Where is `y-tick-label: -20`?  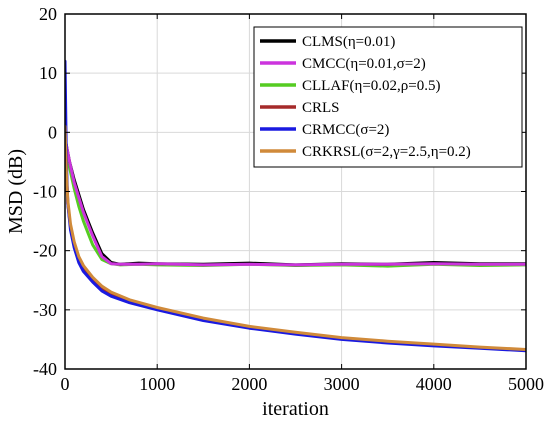 y-tick-label: -20 is located at coordinates (45, 251).